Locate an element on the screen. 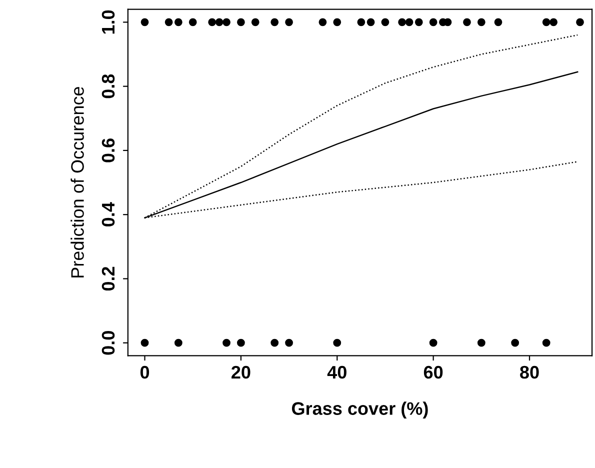 The width and height of the screenshot is (595, 468). x-axis-title: Grass cover (%) is located at coordinates (360, 410).